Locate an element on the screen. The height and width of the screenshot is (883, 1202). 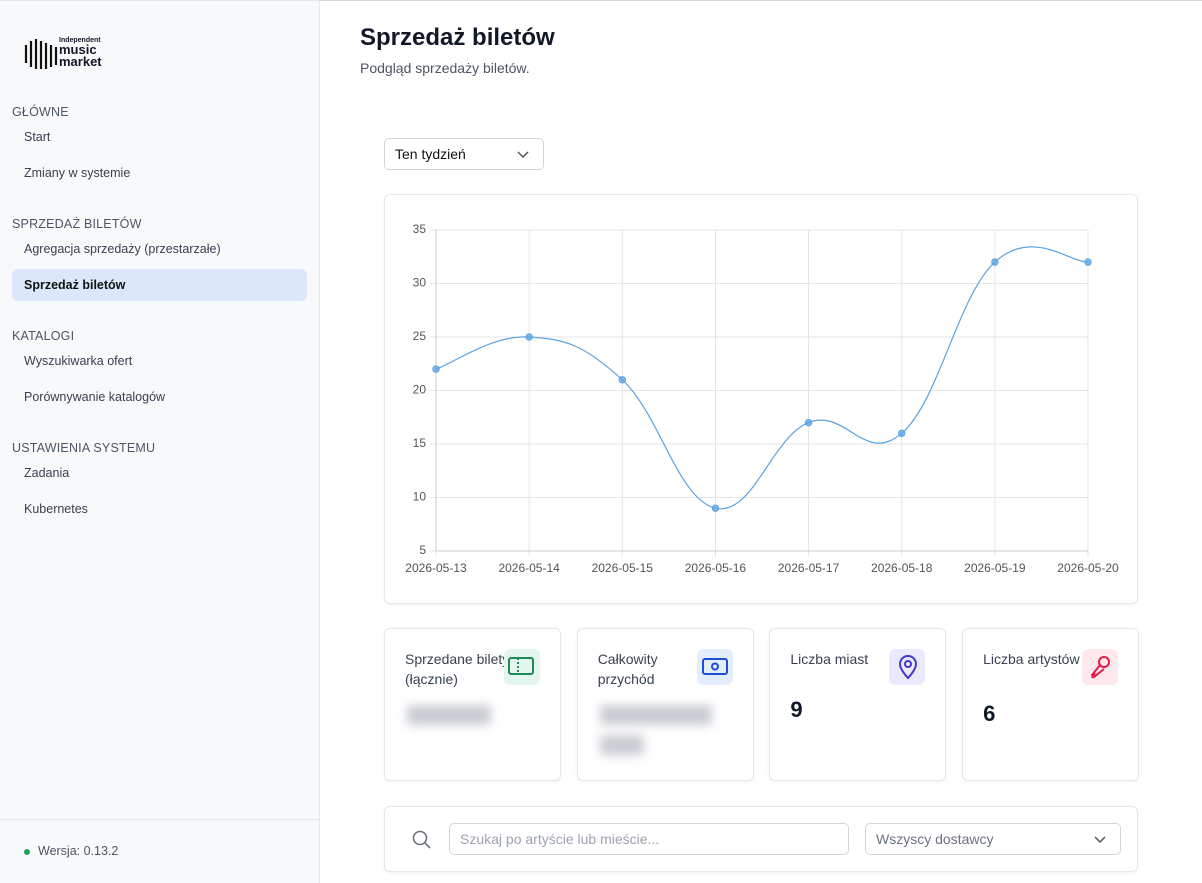
divider is located at coordinates (159, 819).